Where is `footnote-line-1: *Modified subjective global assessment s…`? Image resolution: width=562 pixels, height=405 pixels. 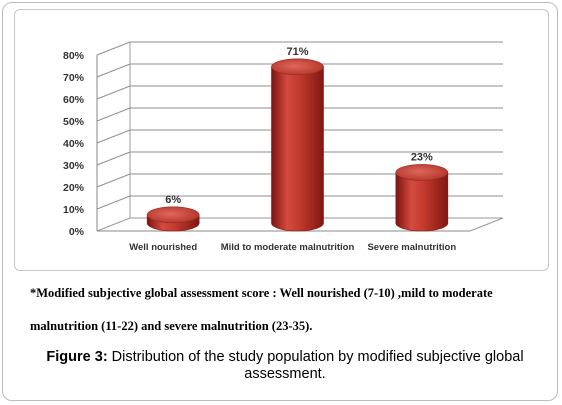
footnote-line-1: *Modified subjective global assessment s… is located at coordinates (261, 293).